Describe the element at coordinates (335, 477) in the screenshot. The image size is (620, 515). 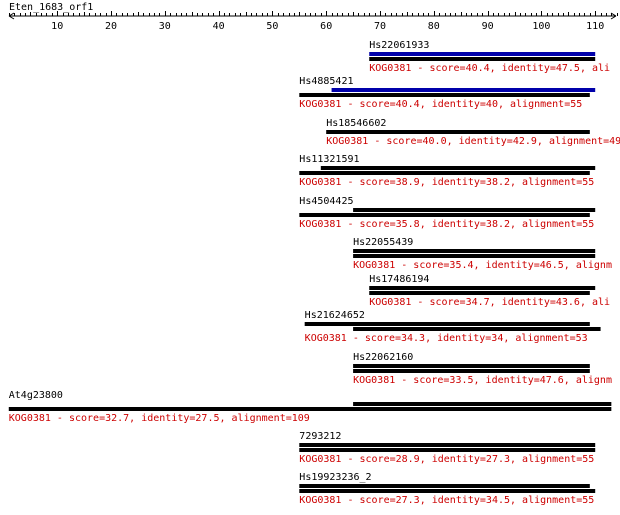
I see `hit-name: Hs19923236_2` at that location.